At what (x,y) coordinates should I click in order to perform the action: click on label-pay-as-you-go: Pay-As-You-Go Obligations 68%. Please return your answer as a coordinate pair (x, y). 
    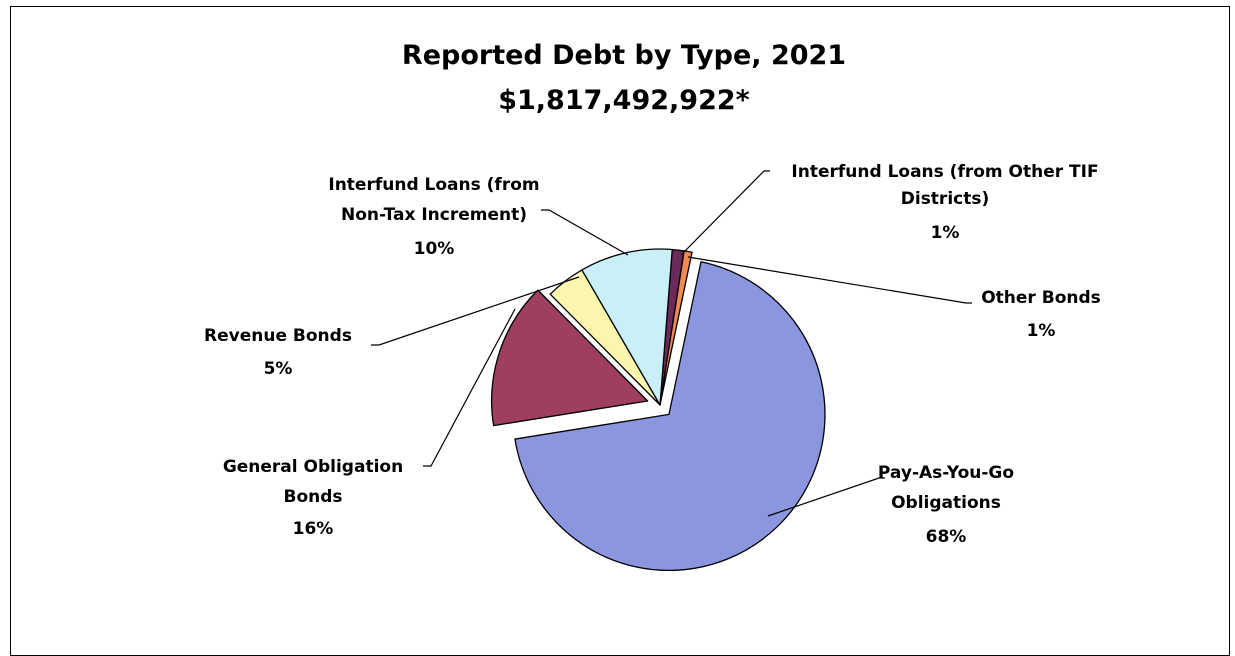
    Looking at the image, I should click on (946, 505).